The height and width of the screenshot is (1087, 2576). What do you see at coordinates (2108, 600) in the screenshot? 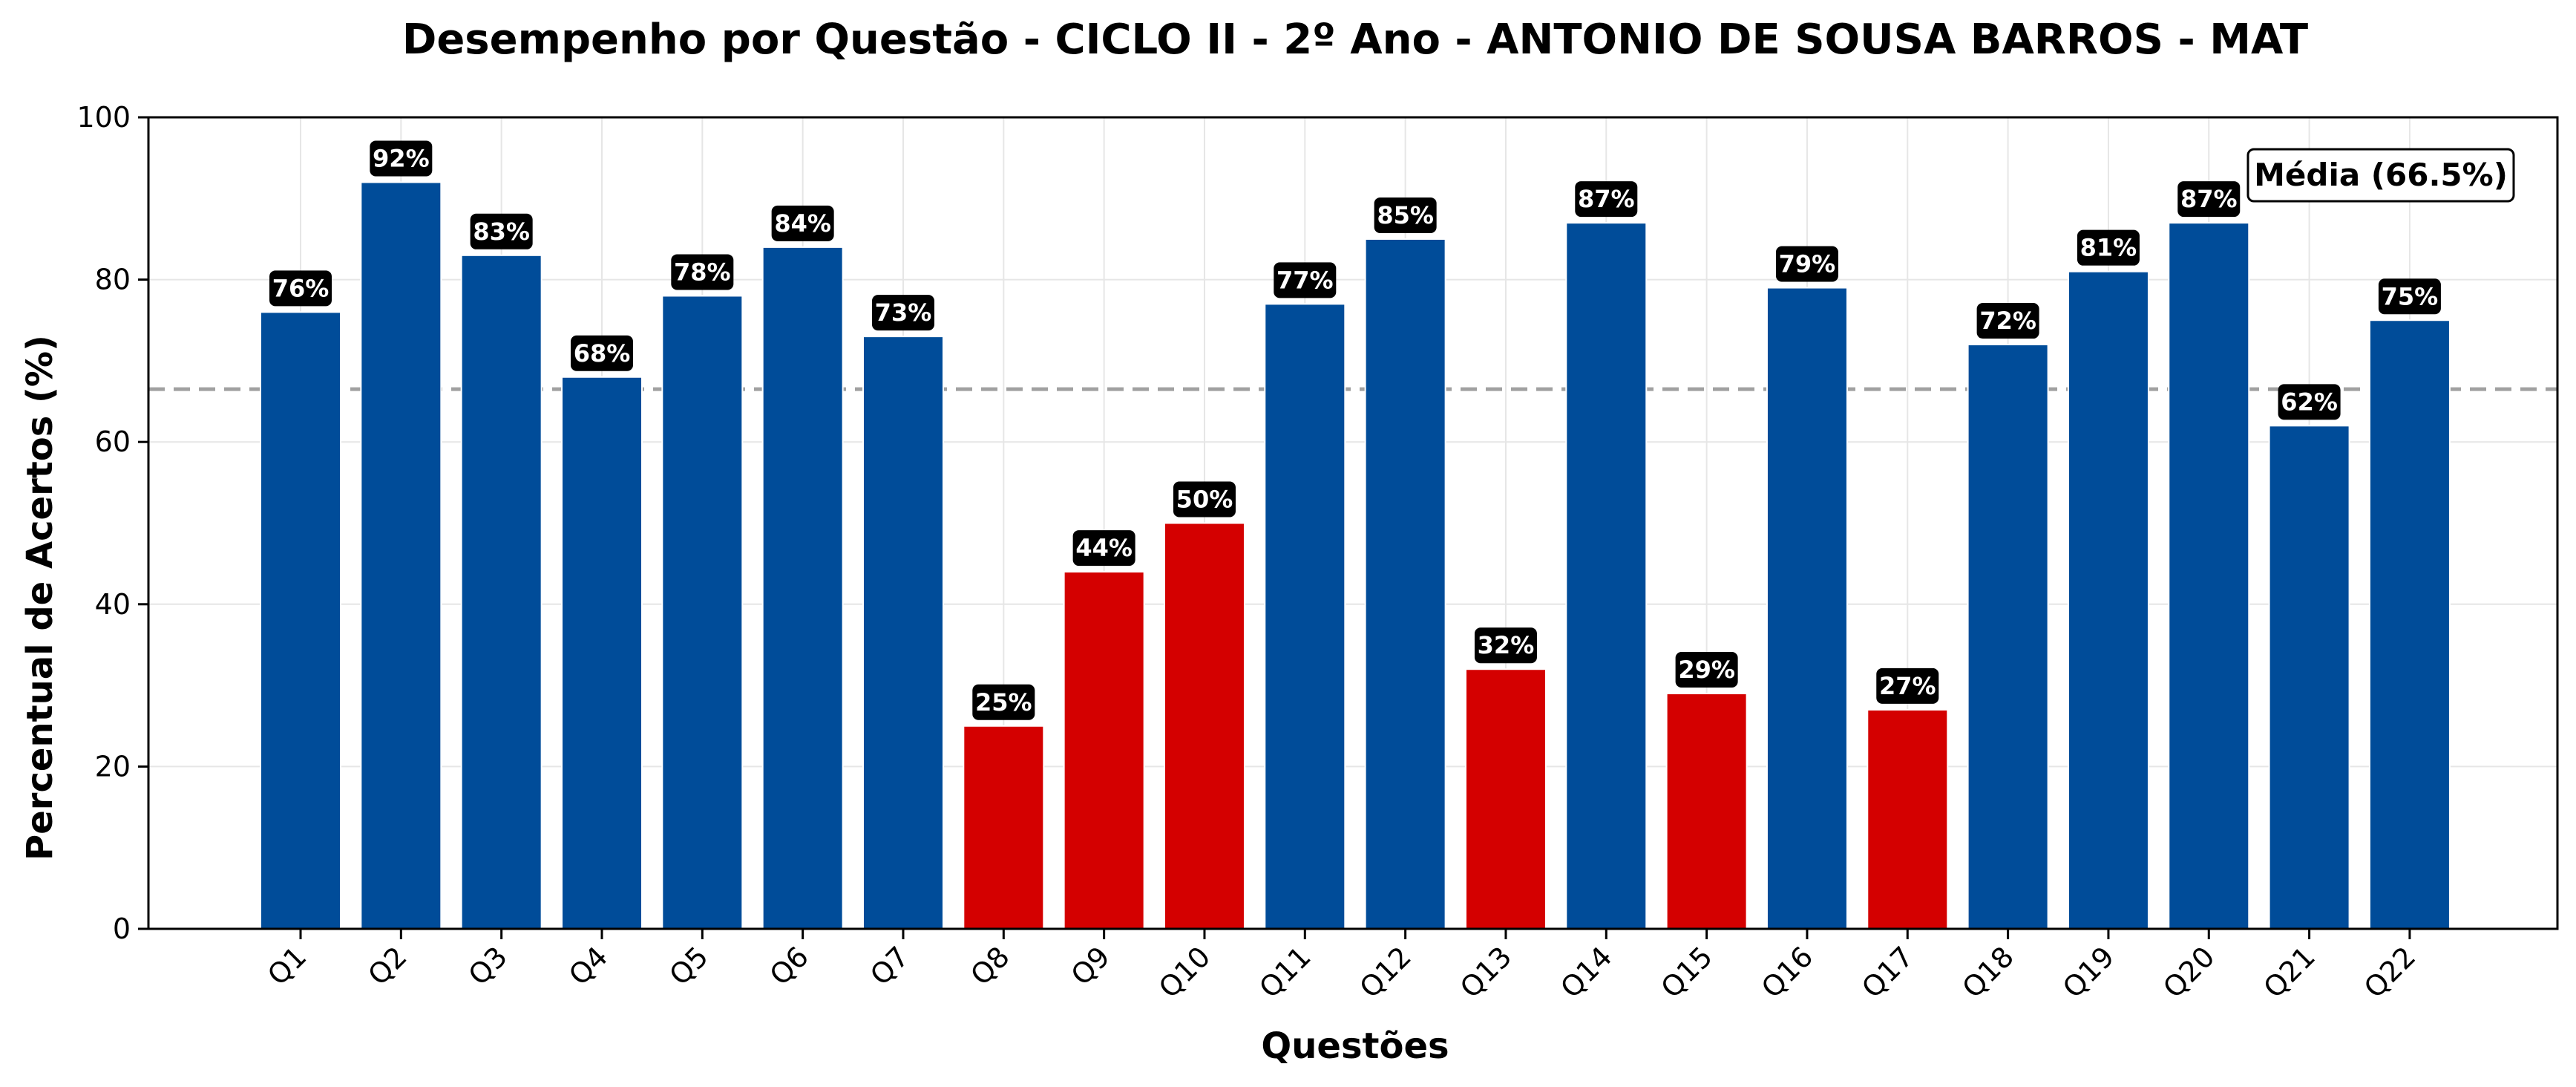
I see `bar-q19` at bounding box center [2108, 600].